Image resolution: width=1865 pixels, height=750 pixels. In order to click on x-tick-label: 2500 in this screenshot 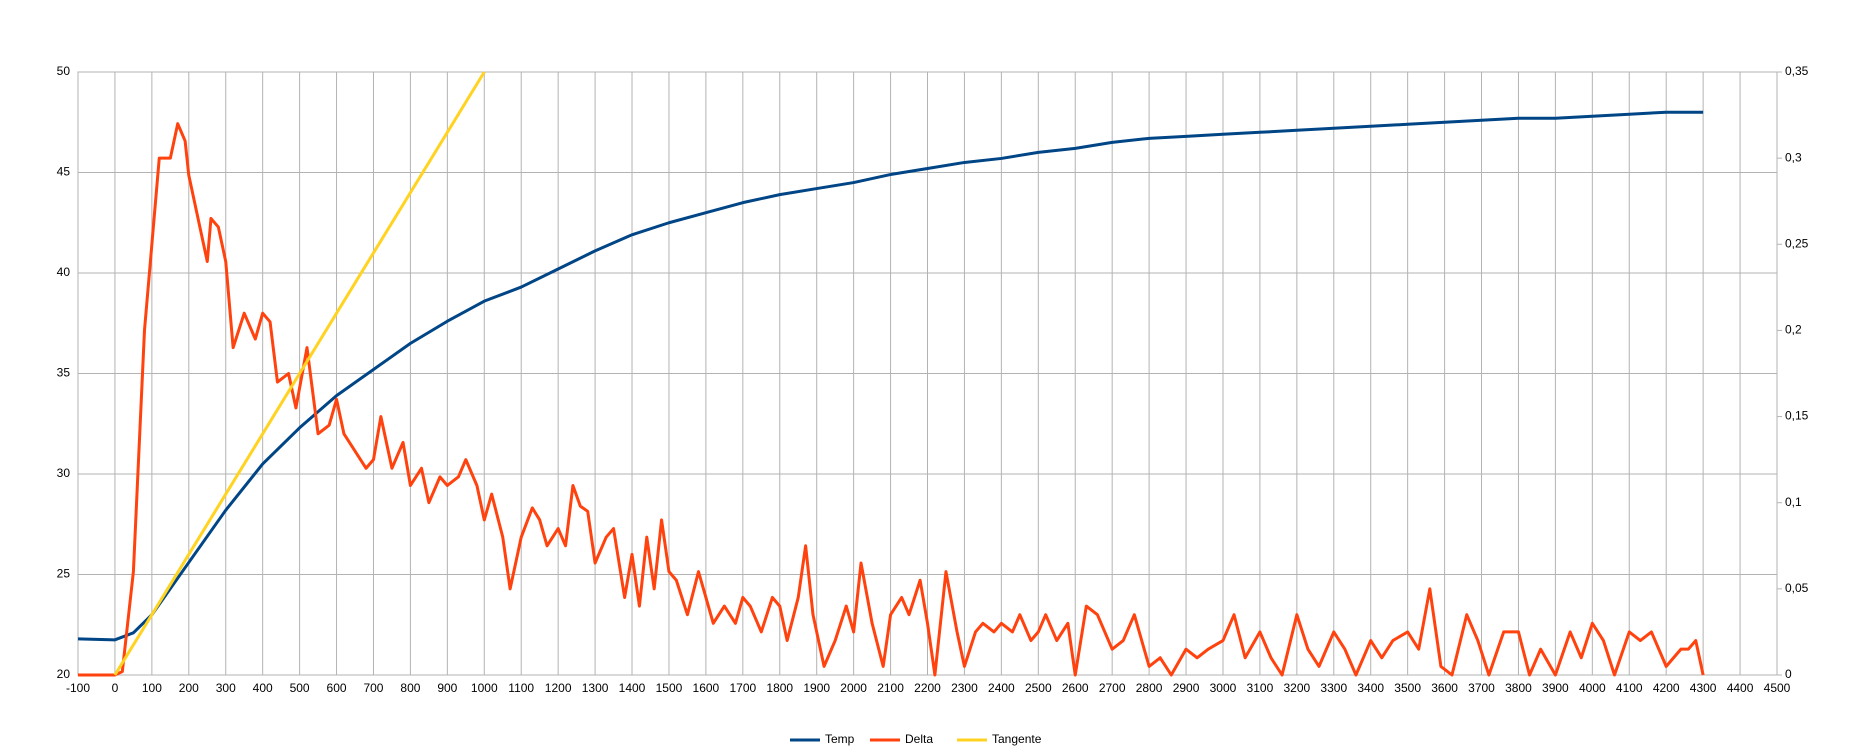, I will do `click(1038, 688)`.